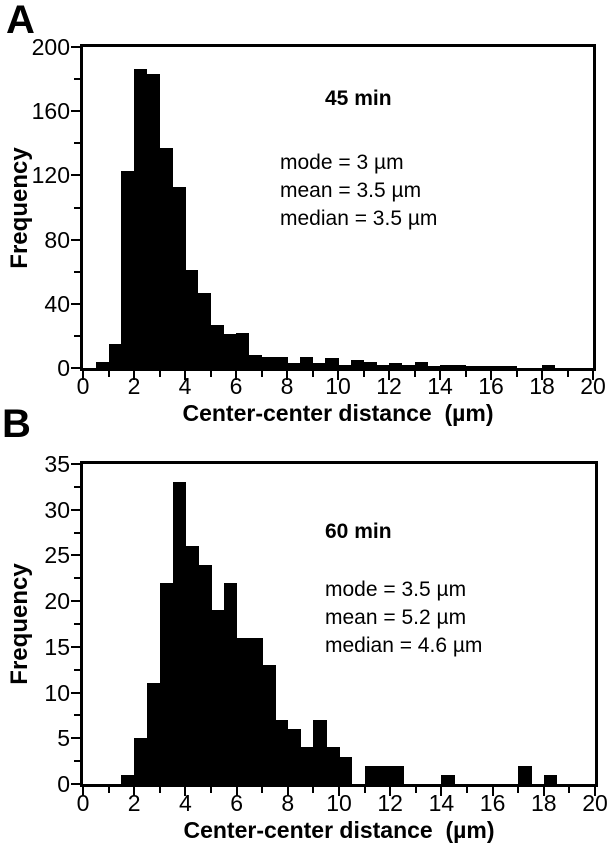  What do you see at coordinates (339, 830) in the screenshot?
I see `panel-b-x-axis-title: Center-center distance (µm)` at bounding box center [339, 830].